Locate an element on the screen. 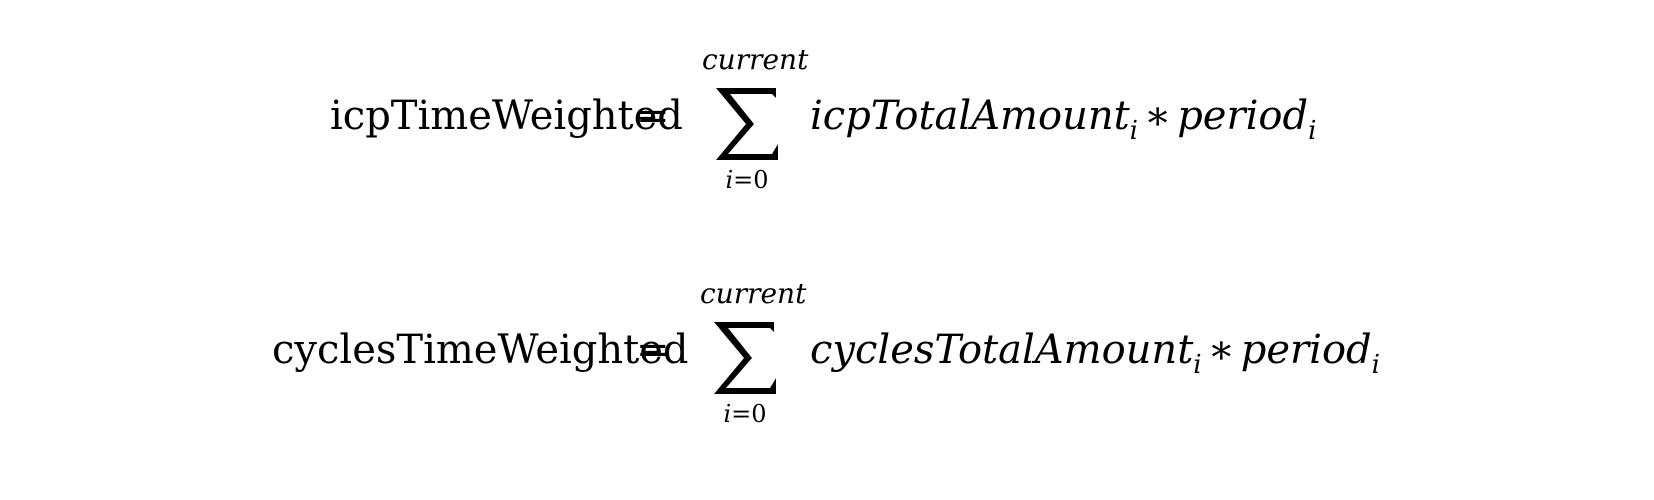 This screenshot has height=500, width=1654. formula-lhs: cyclesTimeWeighted is located at coordinates (480, 350).